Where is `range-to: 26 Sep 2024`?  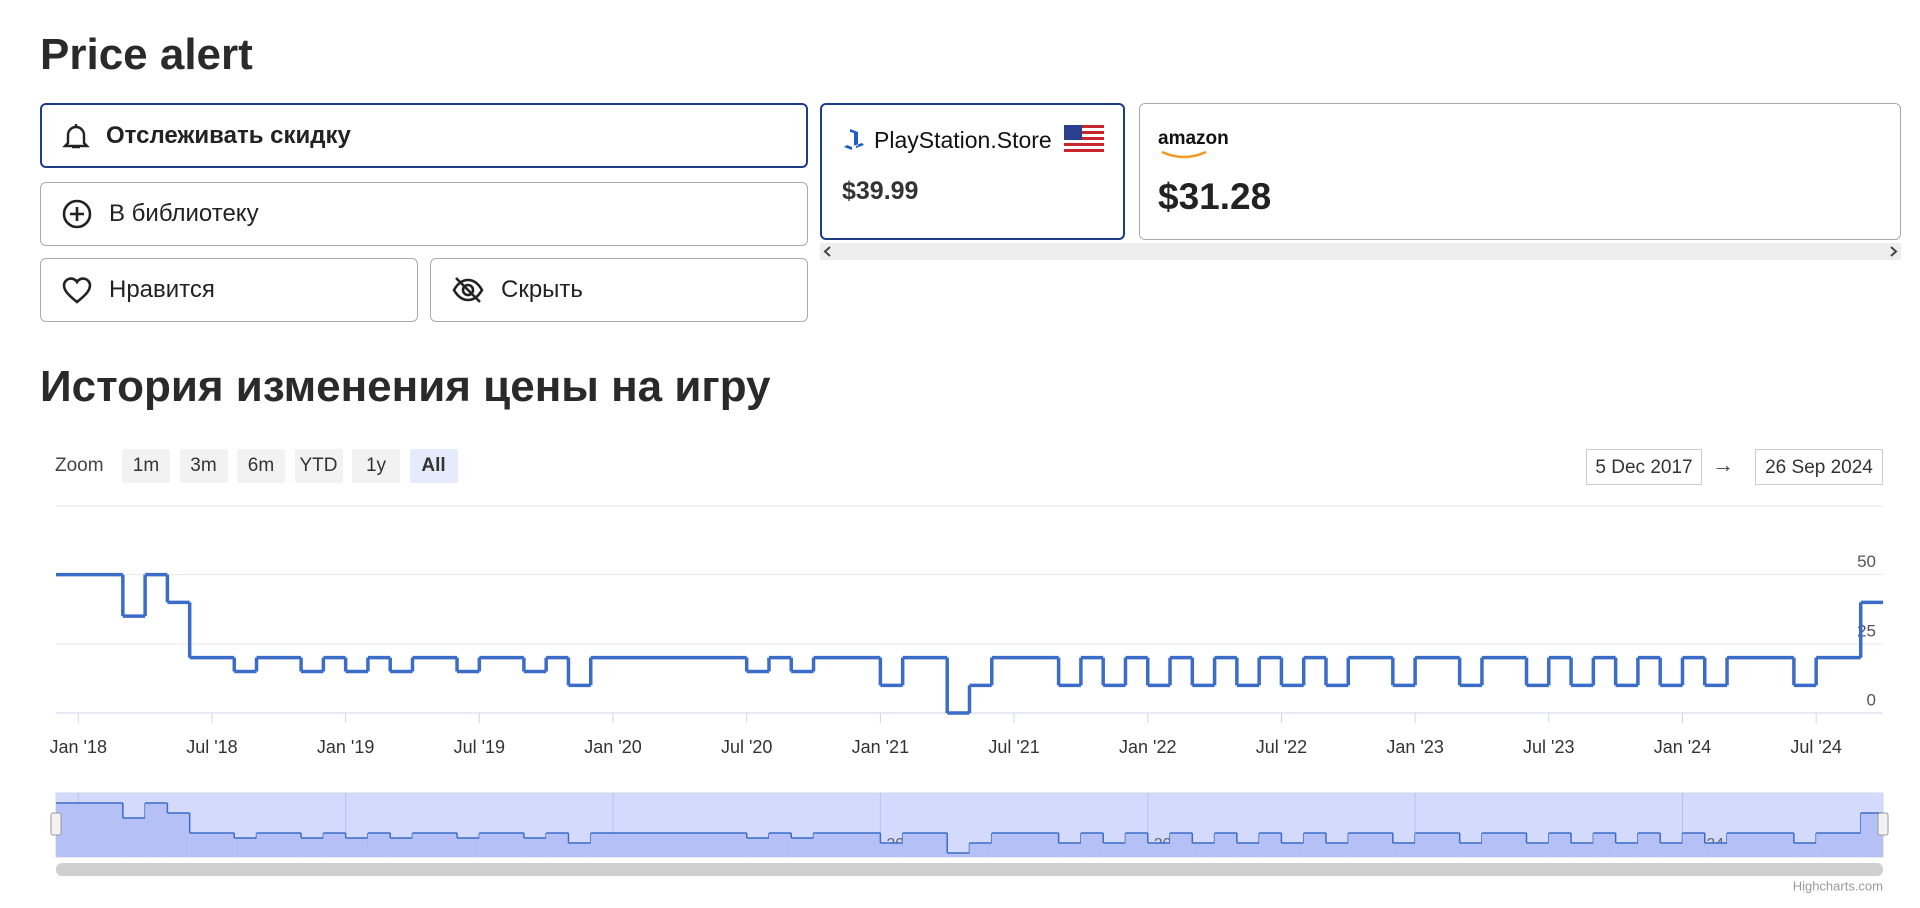 range-to: 26 Sep 2024 is located at coordinates (1819, 467).